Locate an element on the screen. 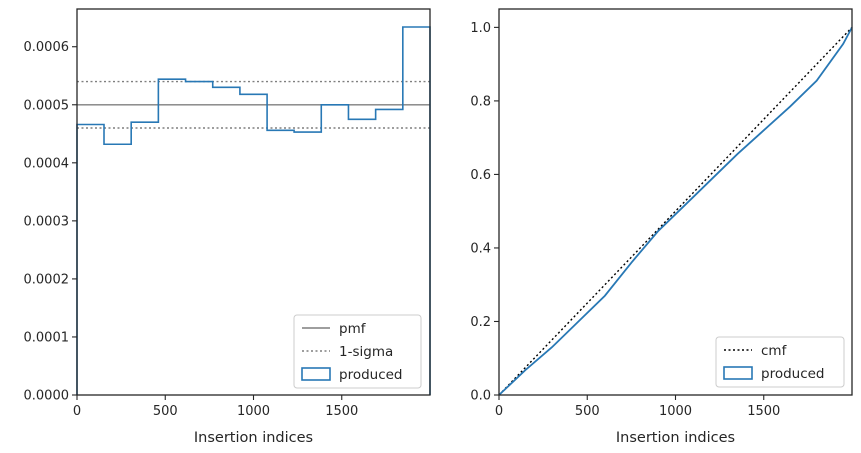  y-tick-label: 0.0000 is located at coordinates (47, 396).